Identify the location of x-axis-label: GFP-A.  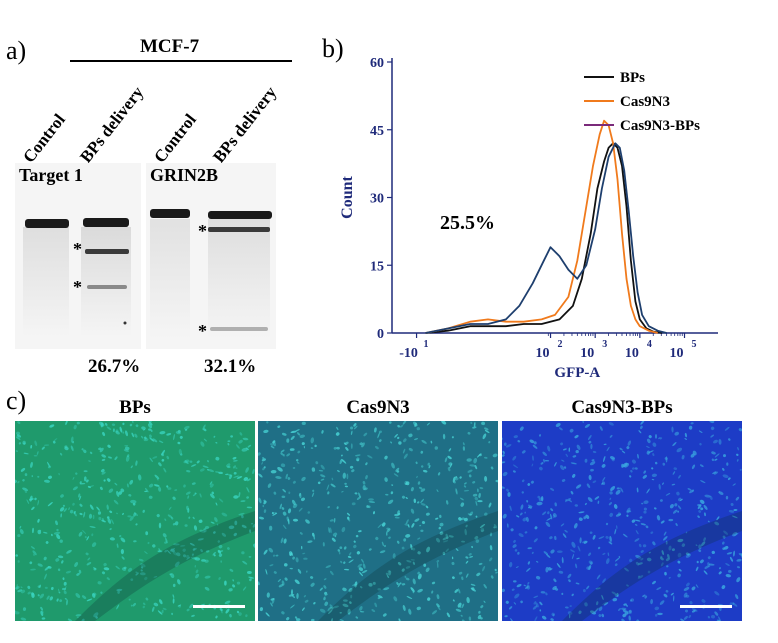
(577, 373).